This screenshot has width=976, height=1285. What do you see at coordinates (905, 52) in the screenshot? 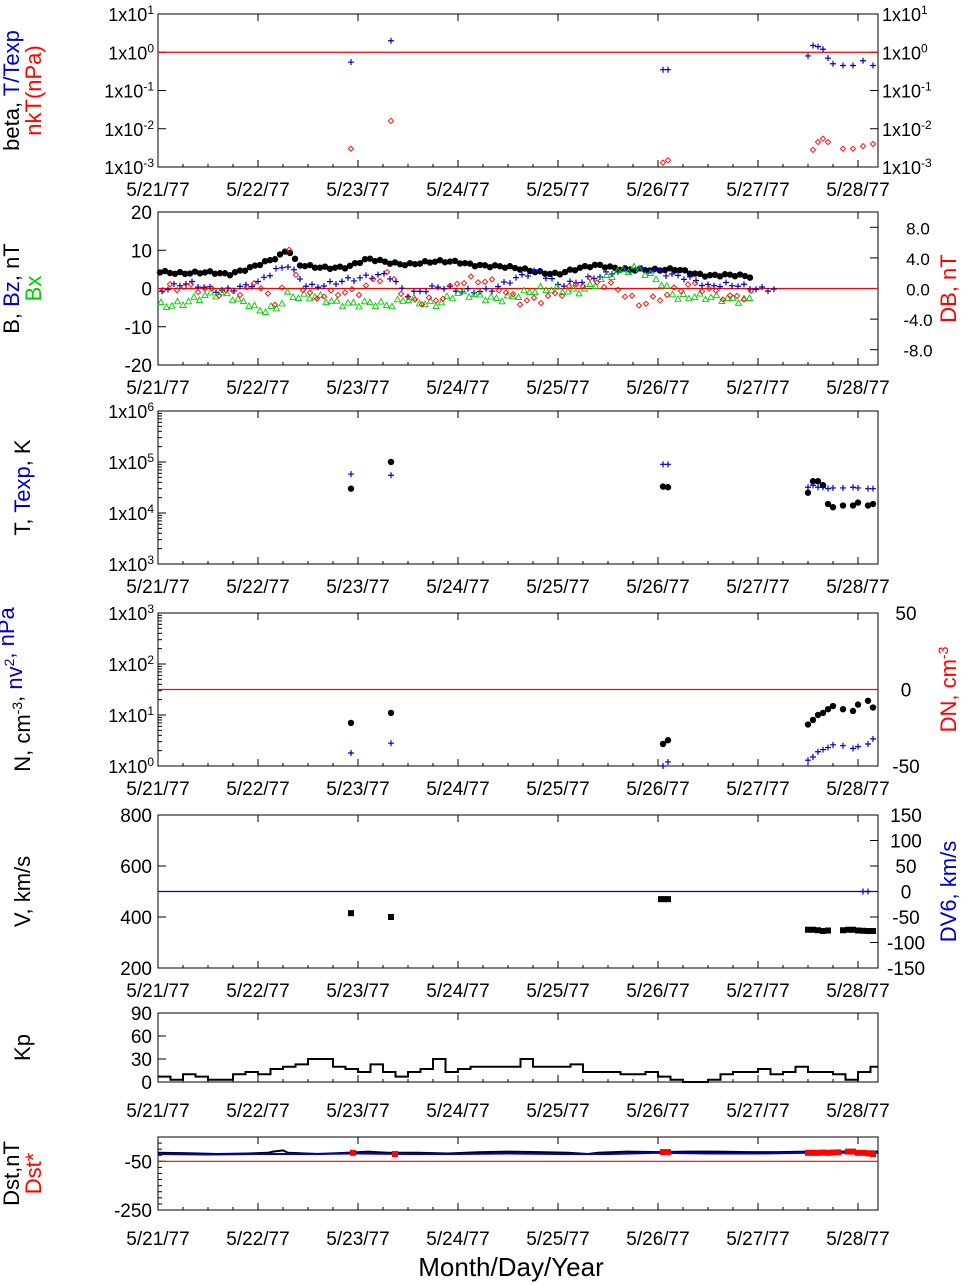
I see `beta-ytick-right-label: 1x100` at bounding box center [905, 52].